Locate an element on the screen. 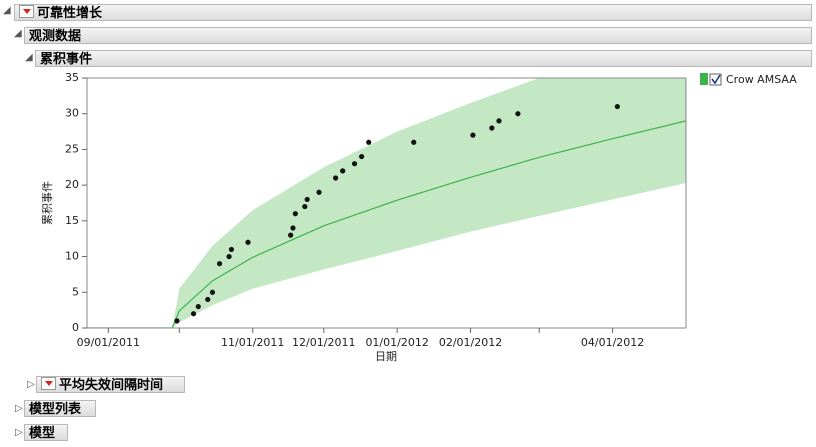 This screenshot has width=816, height=447. collapsed-title: 模型列表 is located at coordinates (55, 409).